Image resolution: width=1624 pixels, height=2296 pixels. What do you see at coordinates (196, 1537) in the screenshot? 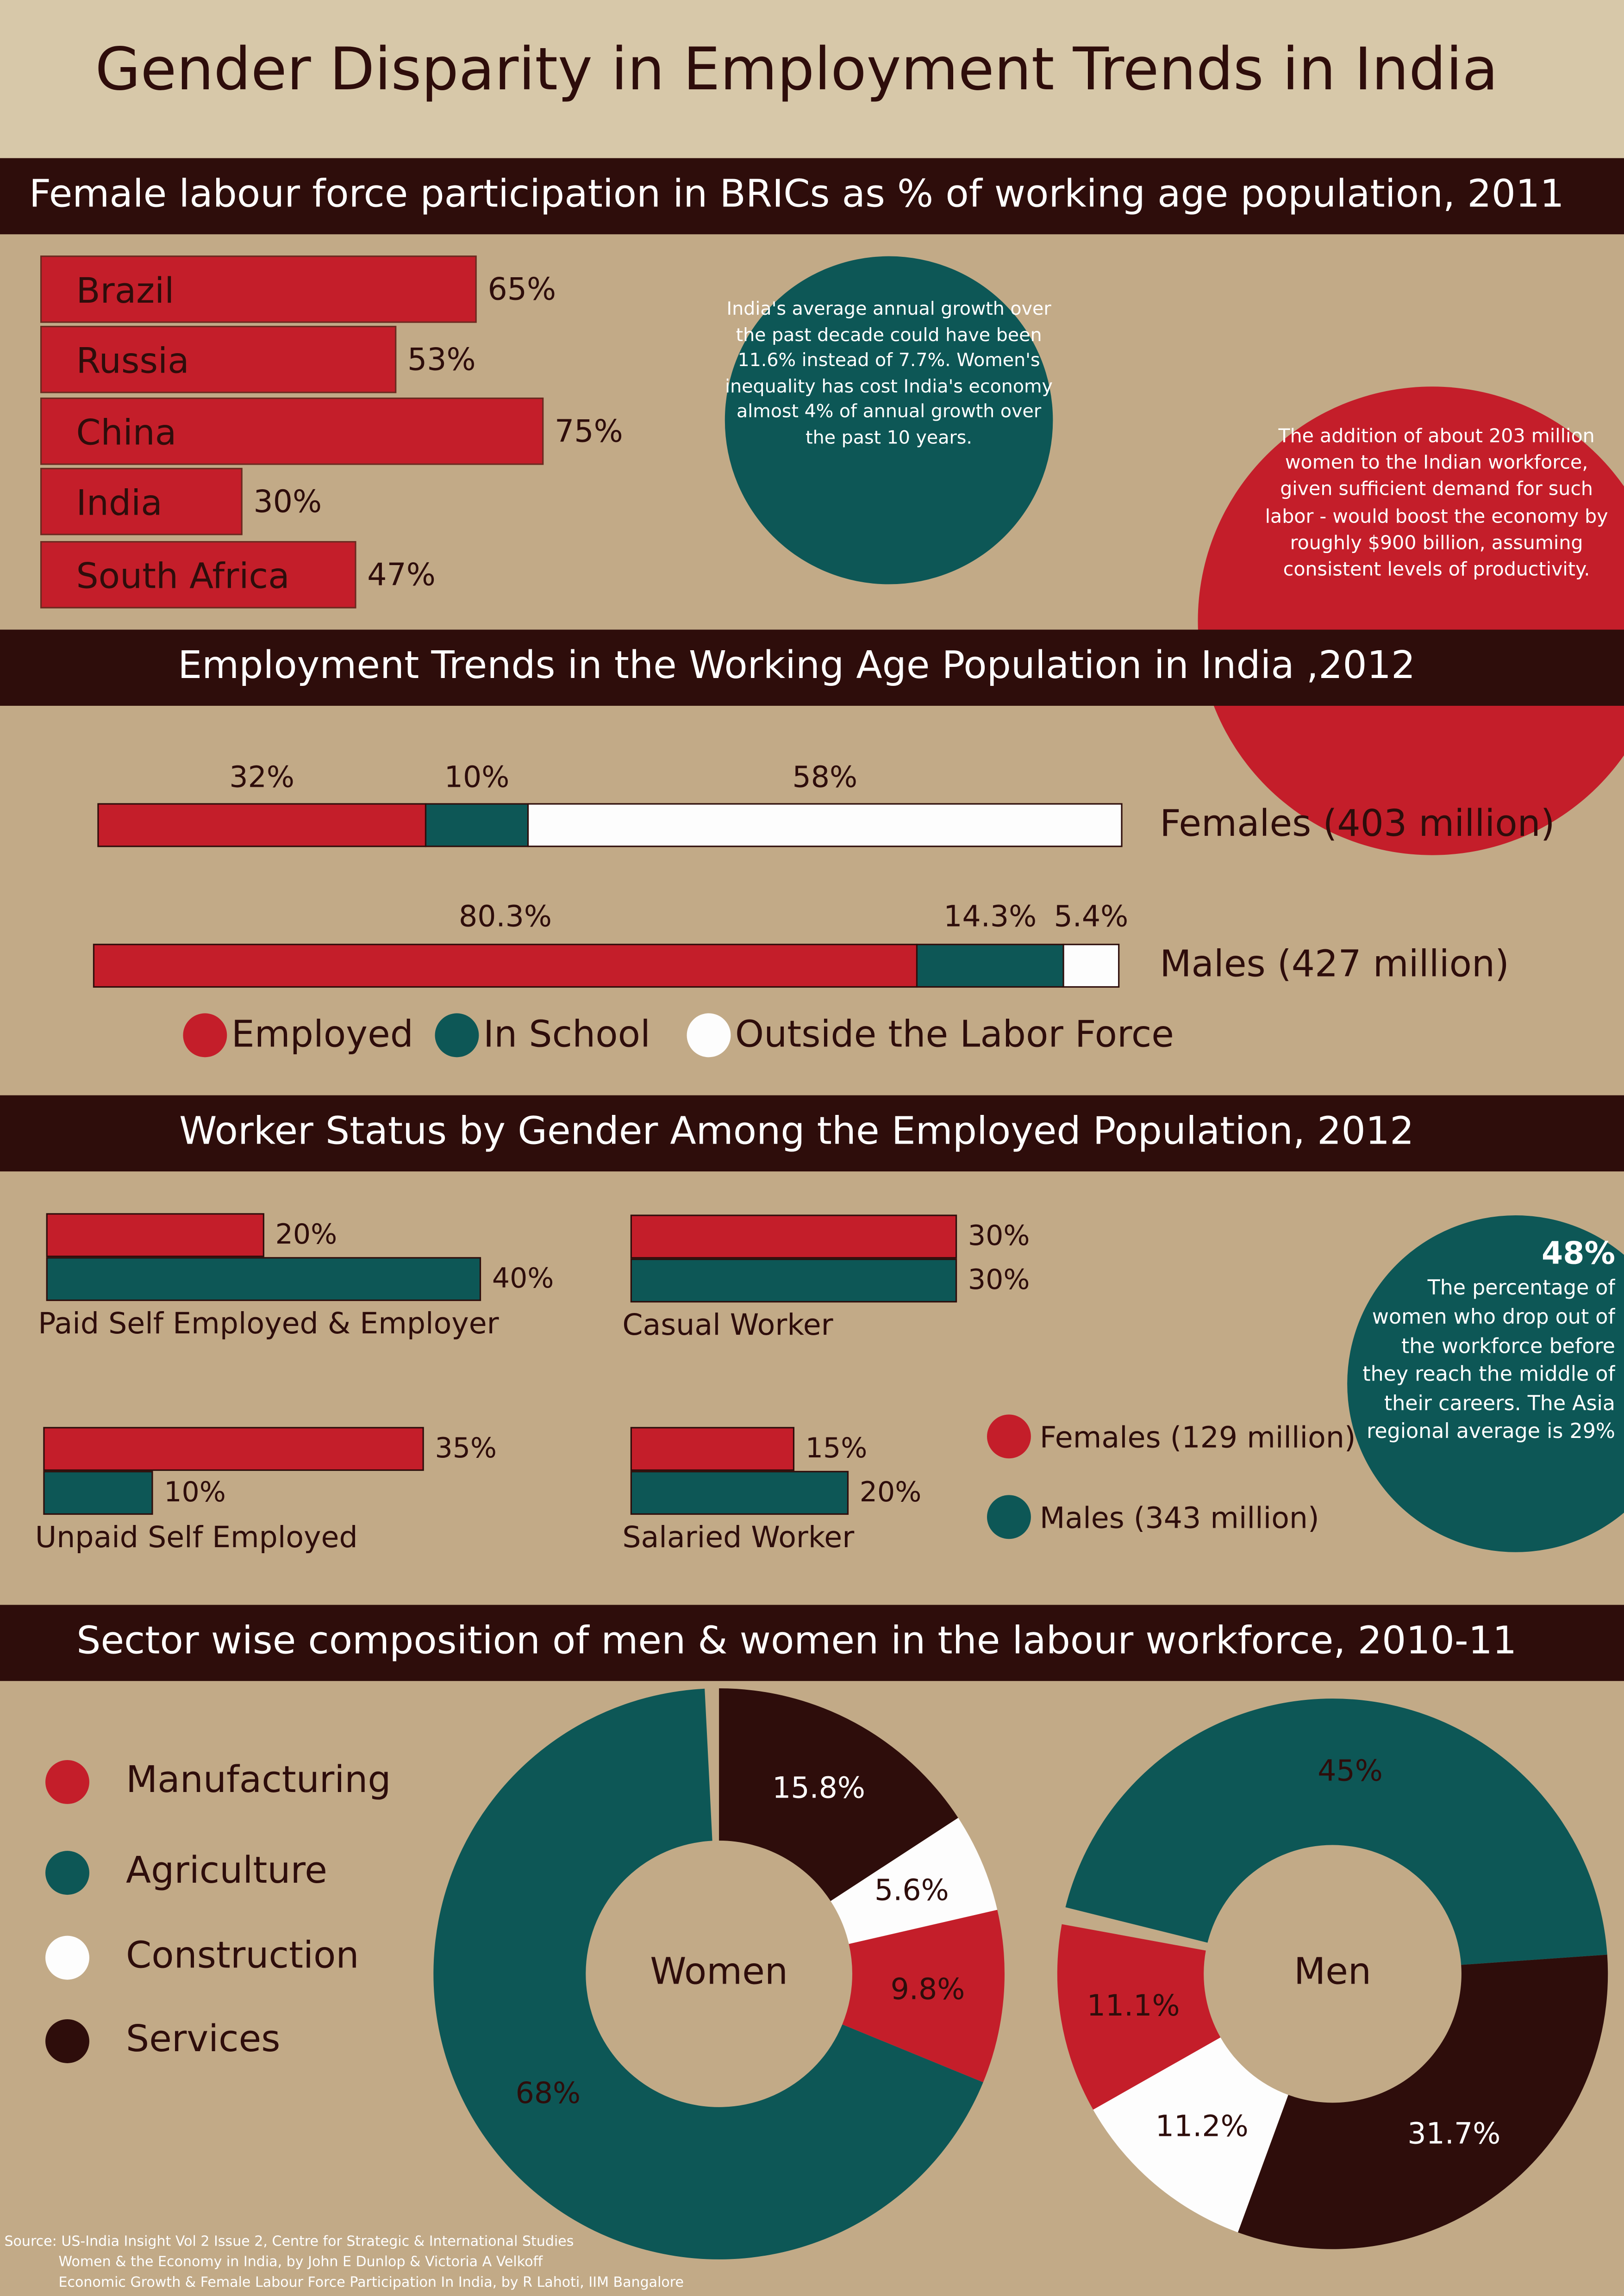
I see `category-label: Unpaid Self Employed` at bounding box center [196, 1537].